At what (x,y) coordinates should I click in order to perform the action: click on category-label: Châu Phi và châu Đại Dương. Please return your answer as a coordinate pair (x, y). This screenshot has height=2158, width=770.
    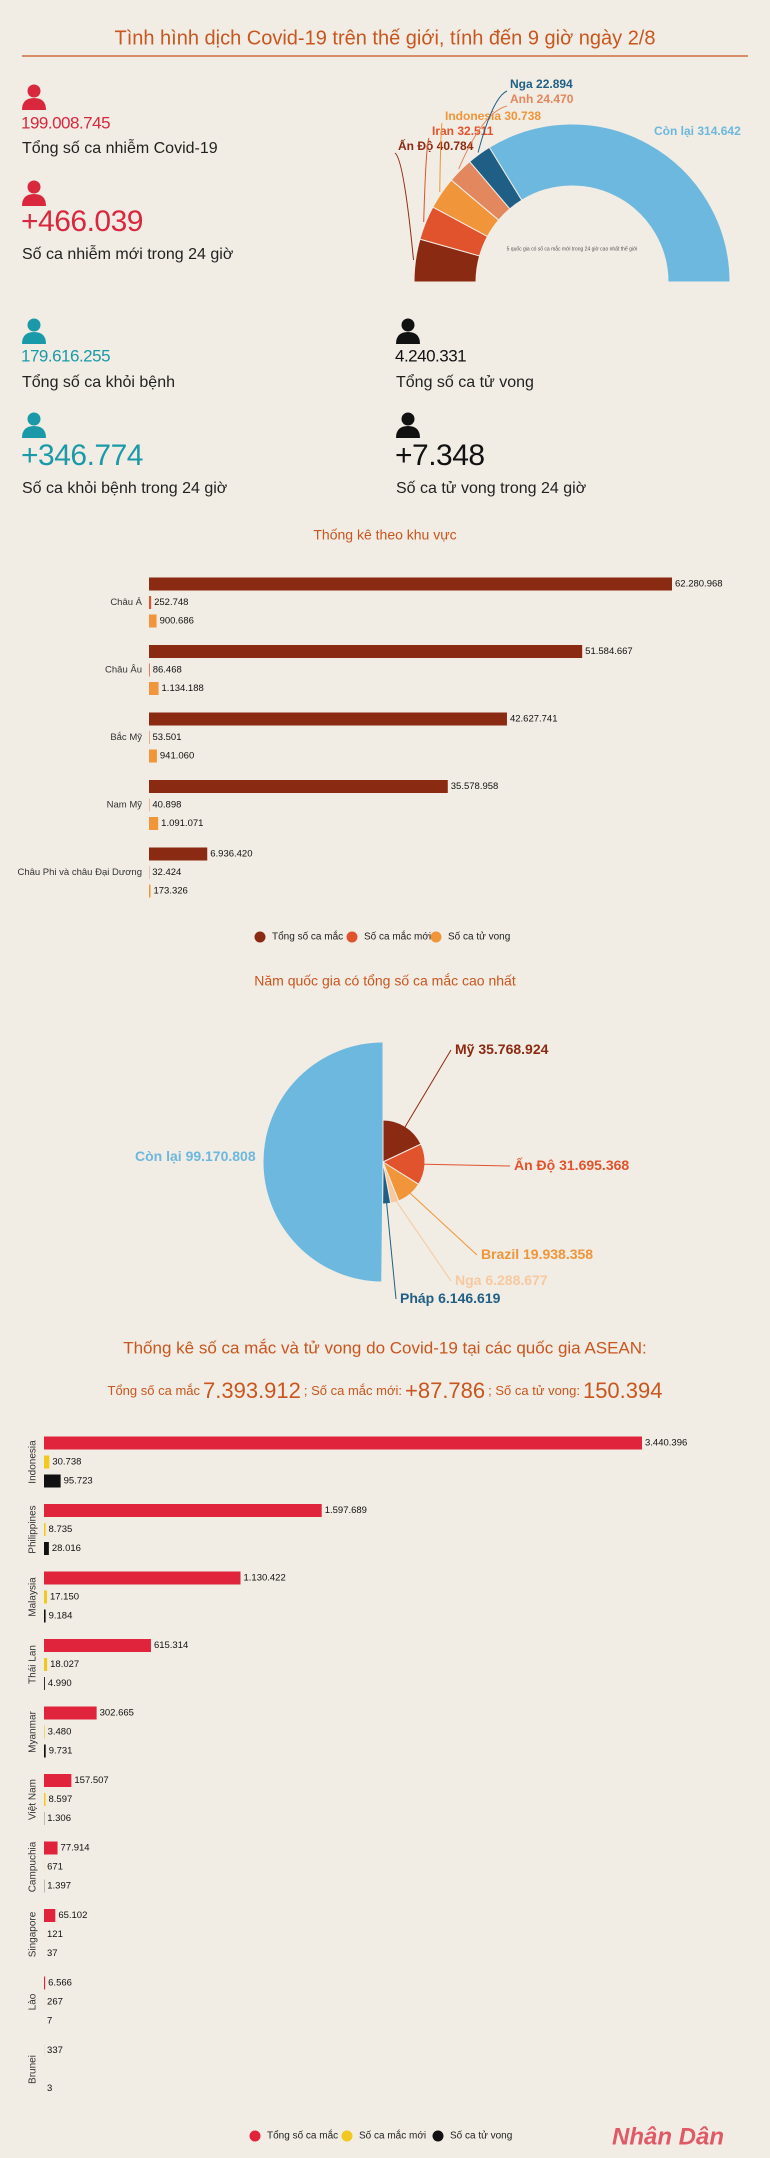
    Looking at the image, I should click on (79, 872).